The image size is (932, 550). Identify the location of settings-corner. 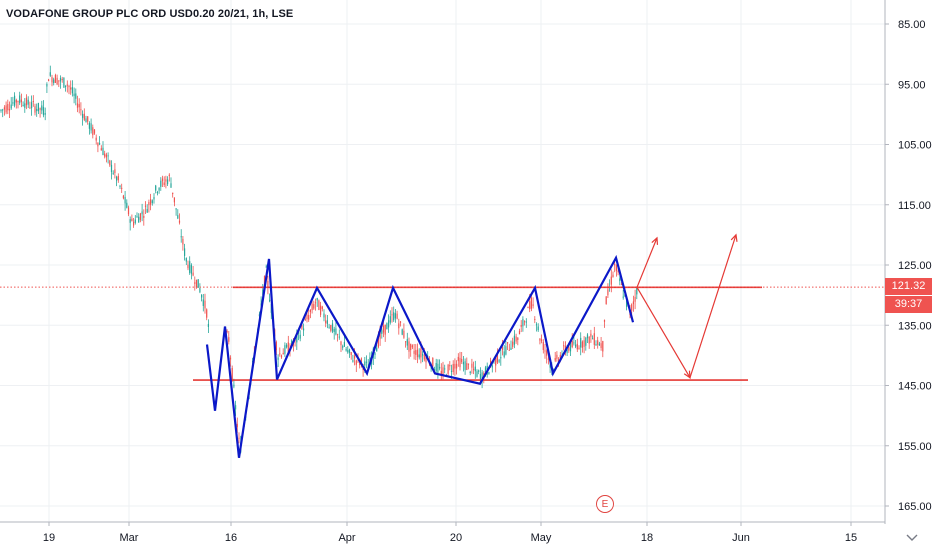
(906, 537).